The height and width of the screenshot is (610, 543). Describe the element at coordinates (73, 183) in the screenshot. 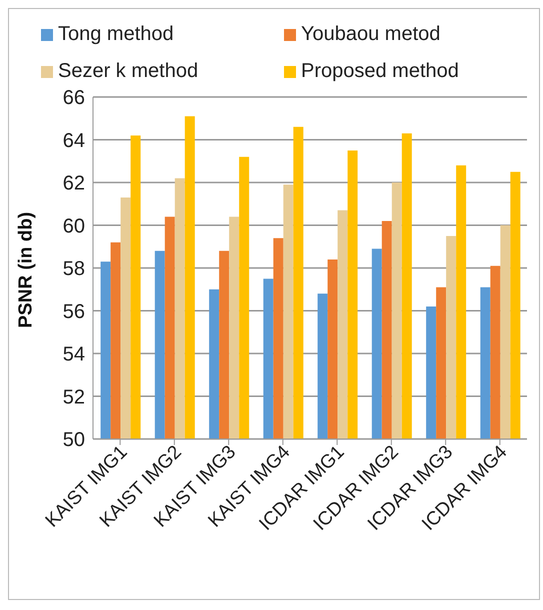

I see `y-tick-label: 62` at that location.